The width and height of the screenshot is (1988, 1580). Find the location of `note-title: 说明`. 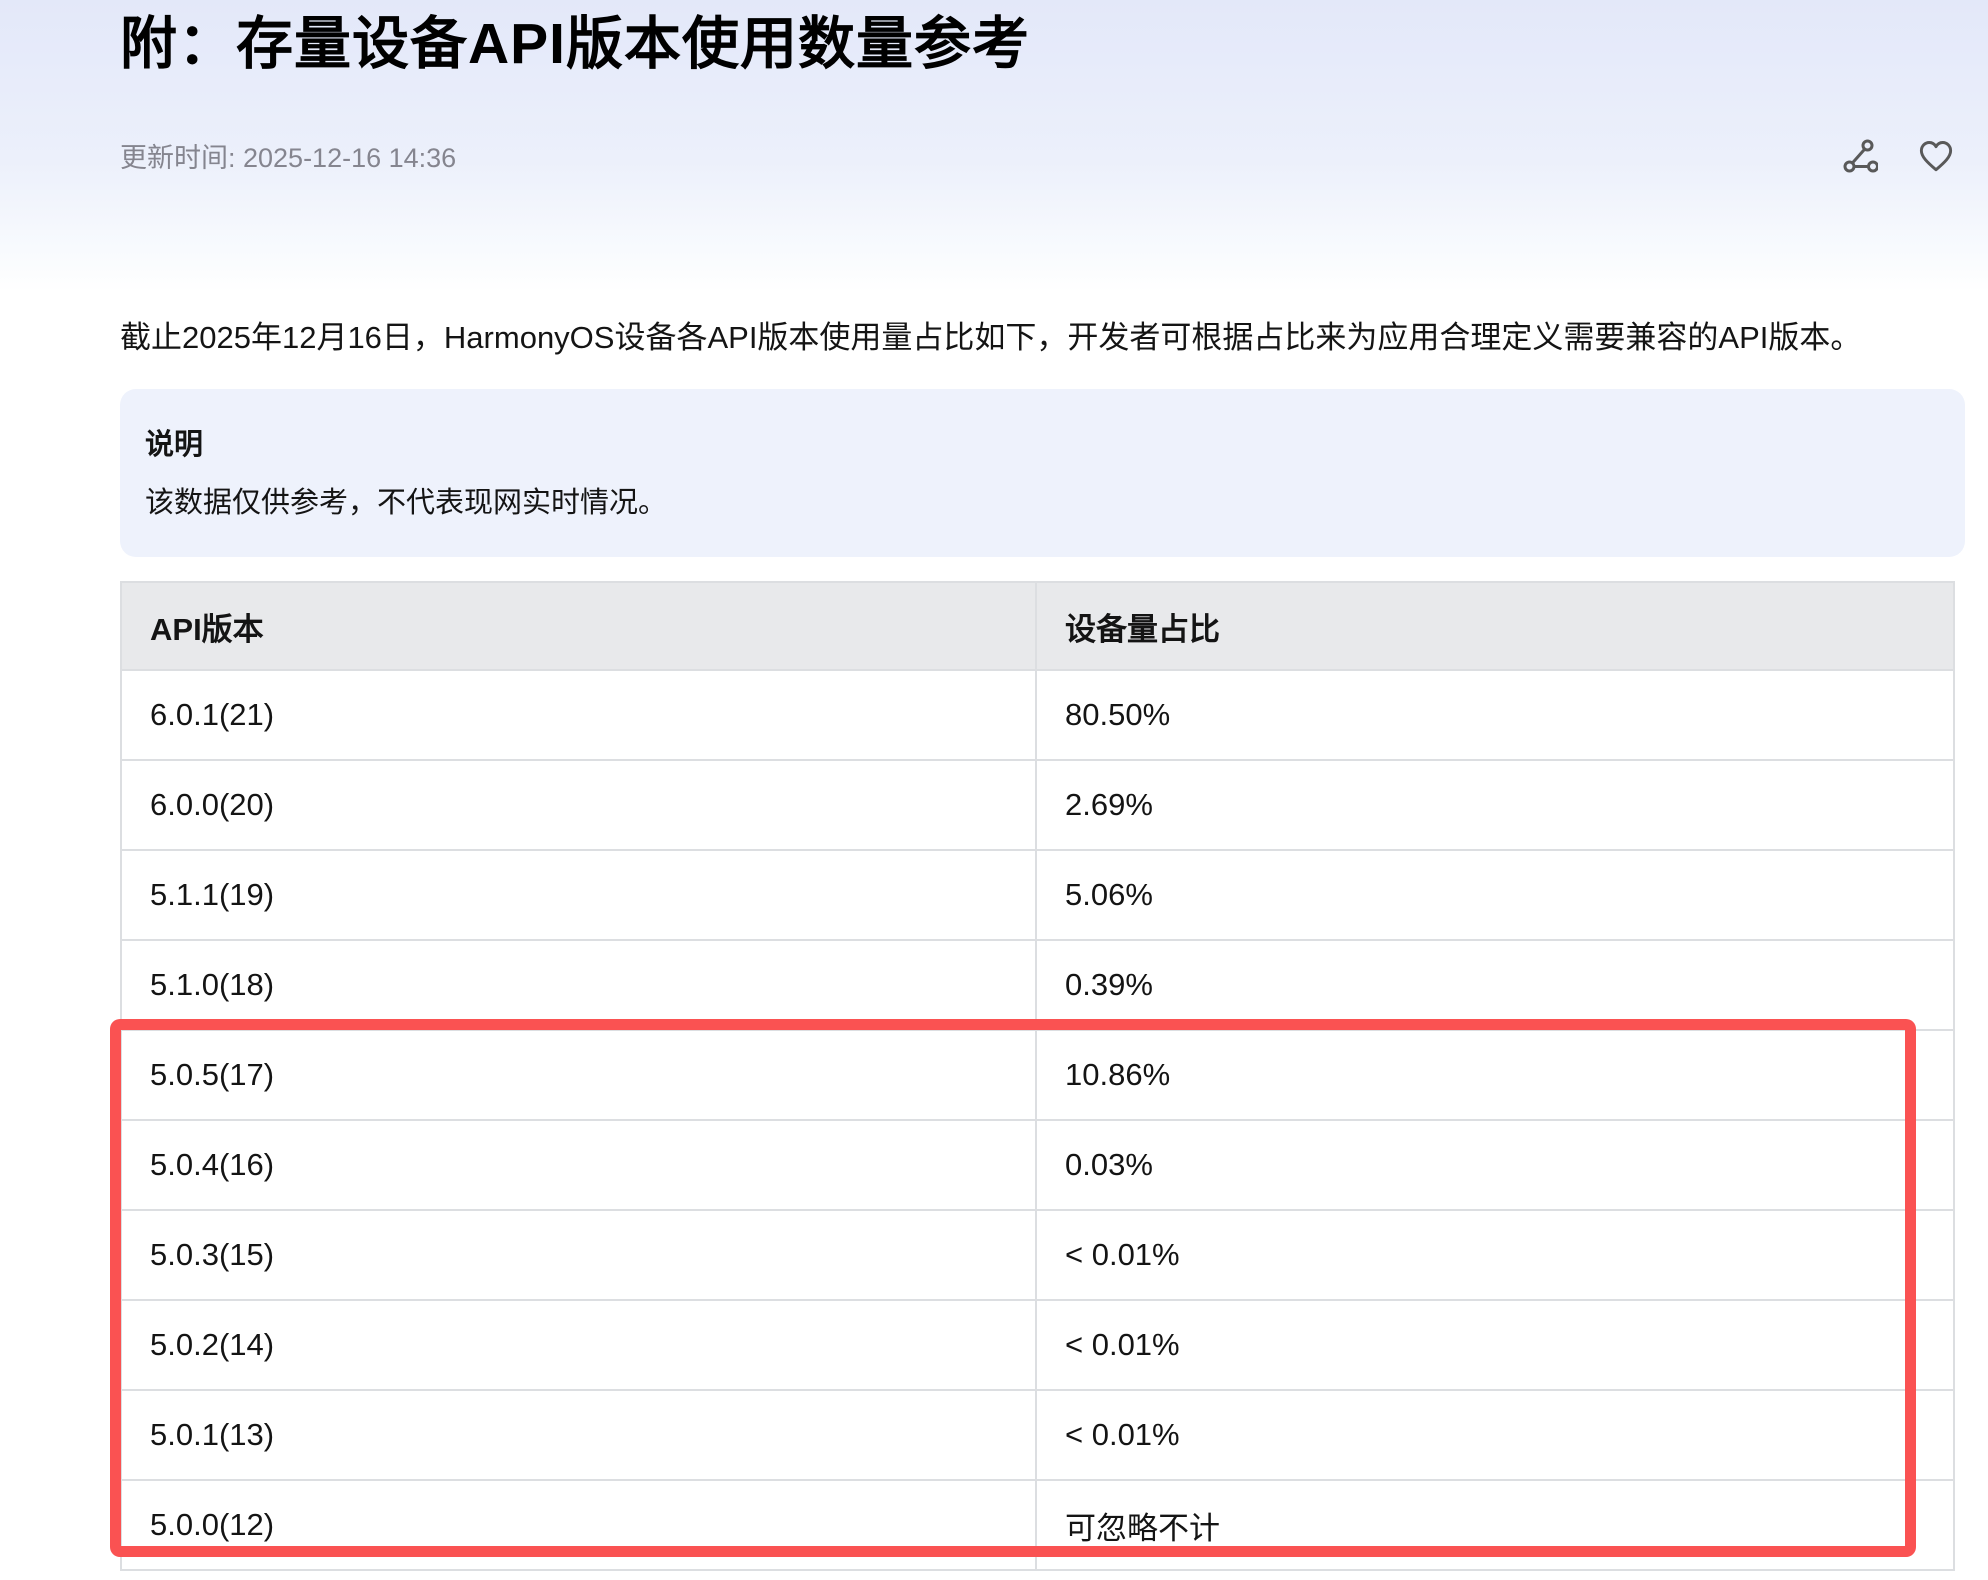

note-title: 说明 is located at coordinates (174, 445).